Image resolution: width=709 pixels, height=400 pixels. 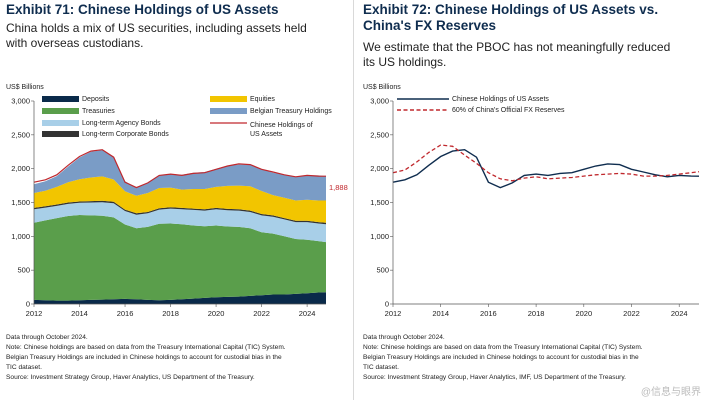 I want to click on legend-label: Long-term Agency Bonds, so click(x=121, y=123).